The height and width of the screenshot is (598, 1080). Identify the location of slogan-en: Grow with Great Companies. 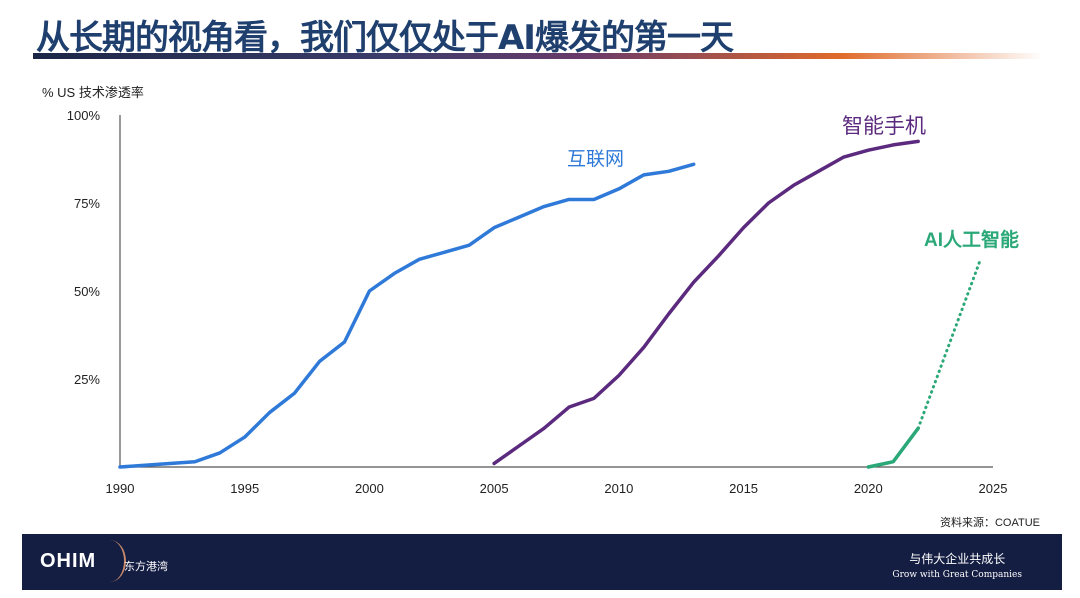
(957, 575).